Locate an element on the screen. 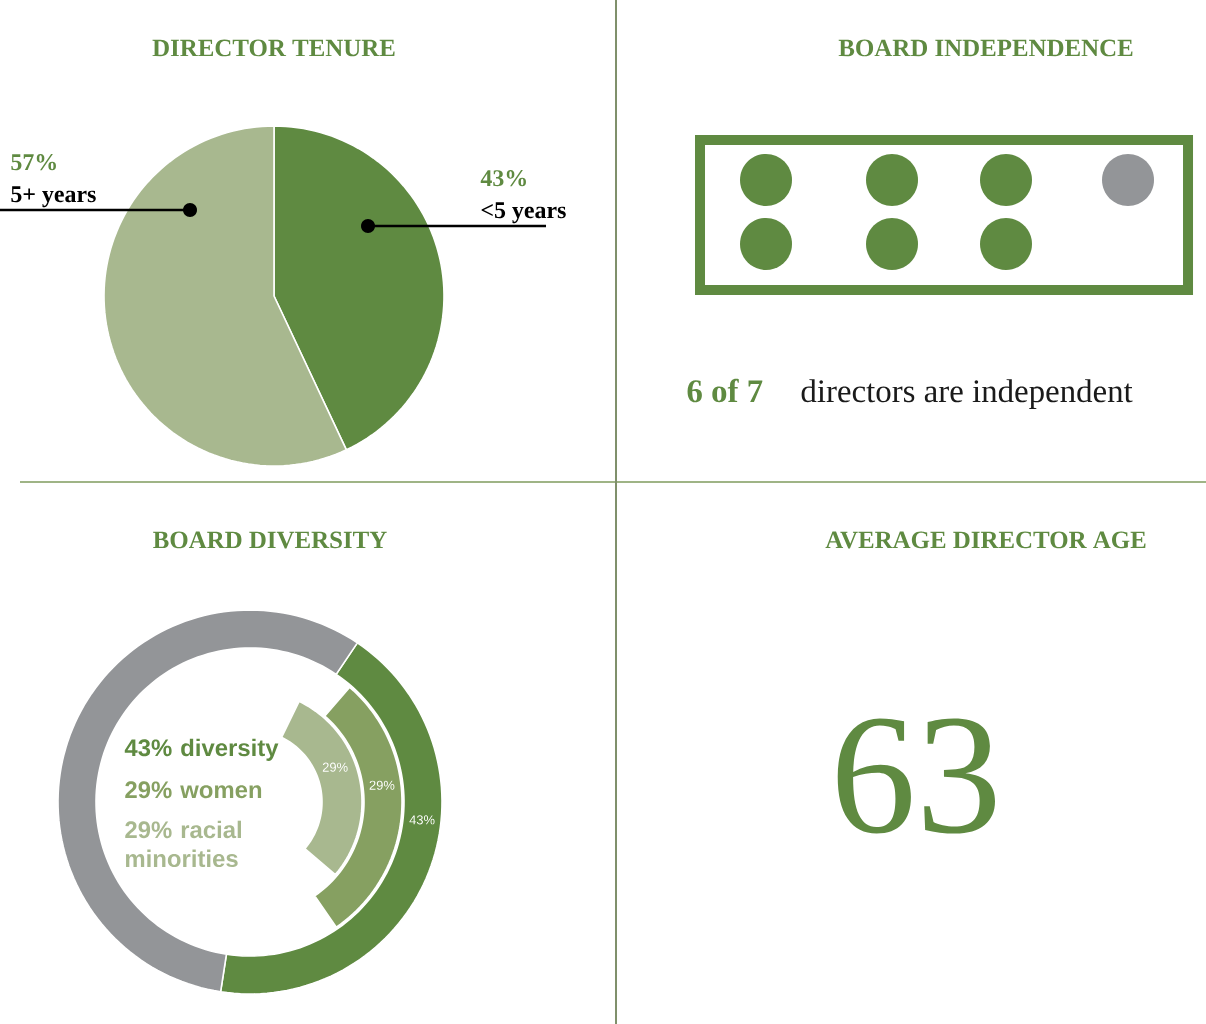 This screenshot has height=1024, width=1206. slice-label: <5 years is located at coordinates (523, 213).